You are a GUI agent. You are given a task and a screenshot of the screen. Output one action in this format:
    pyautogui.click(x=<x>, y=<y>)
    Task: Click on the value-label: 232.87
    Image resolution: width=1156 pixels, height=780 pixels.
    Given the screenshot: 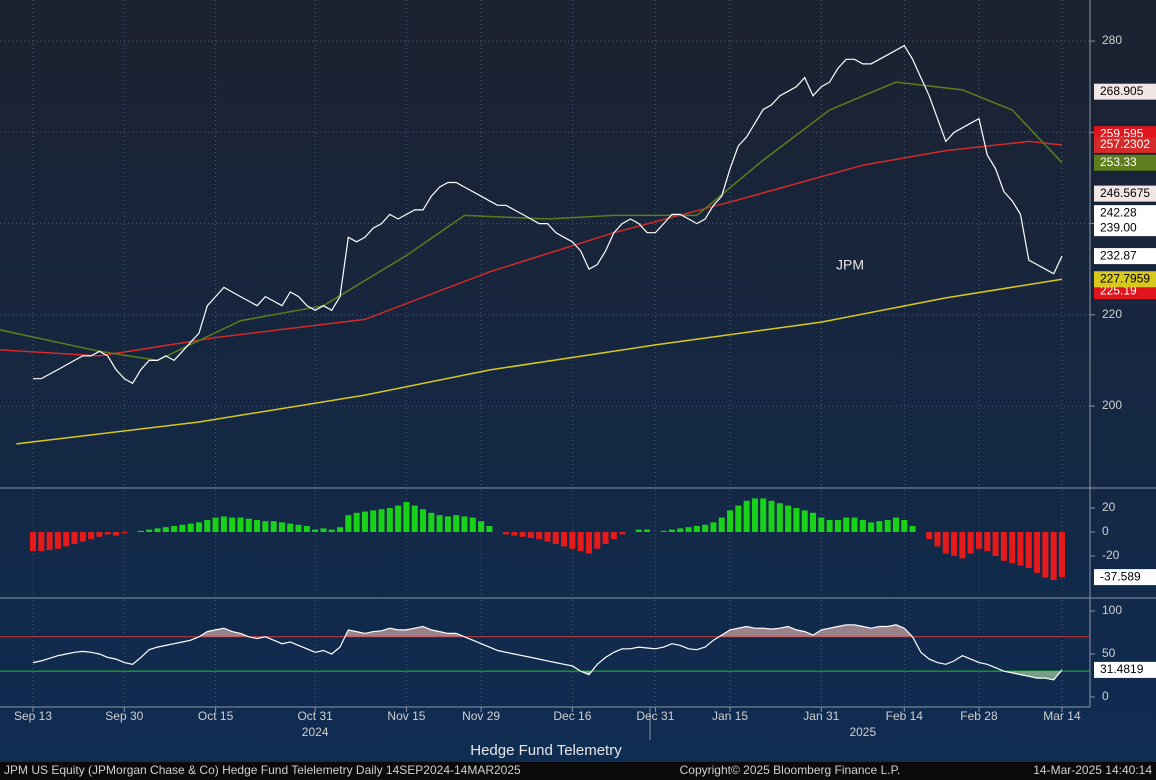 What is the action you would take?
    pyautogui.click(x=1118, y=255)
    